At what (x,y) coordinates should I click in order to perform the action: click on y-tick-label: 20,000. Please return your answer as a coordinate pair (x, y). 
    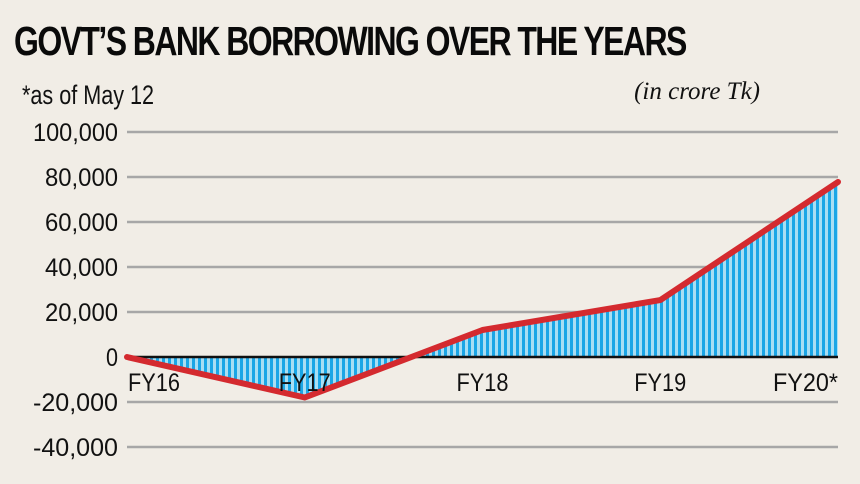
    Looking at the image, I should click on (81, 313).